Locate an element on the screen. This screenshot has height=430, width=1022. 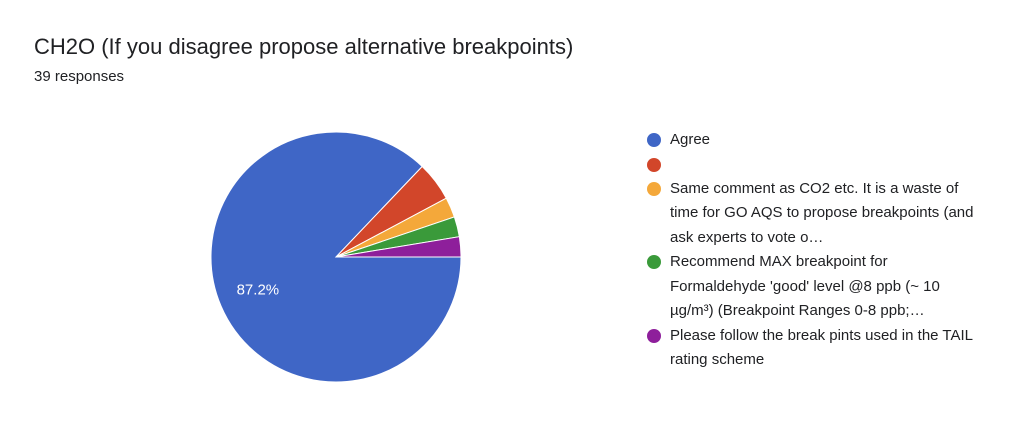
legend-item is located at coordinates (811, 165).